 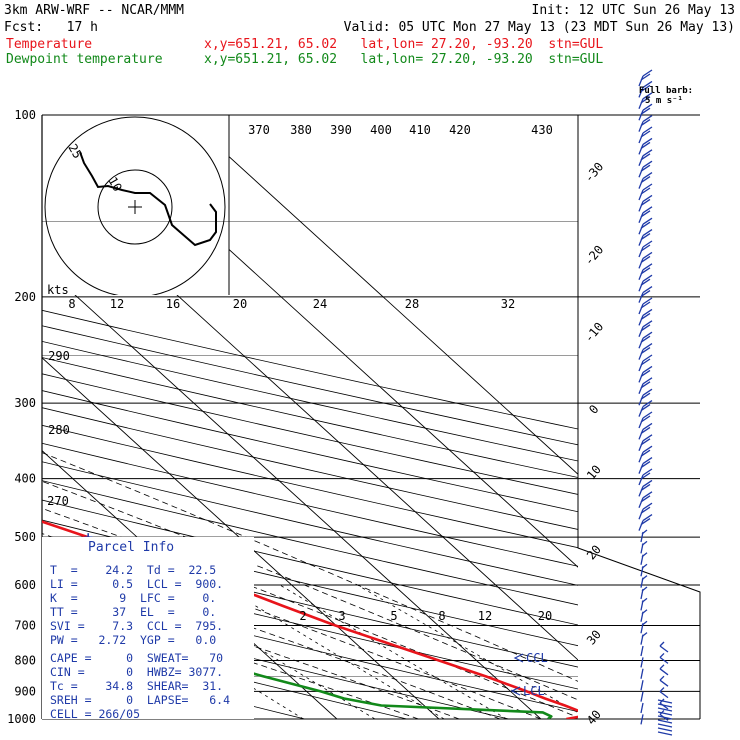 I want to click on theta-label: 420, so click(x=460, y=130).